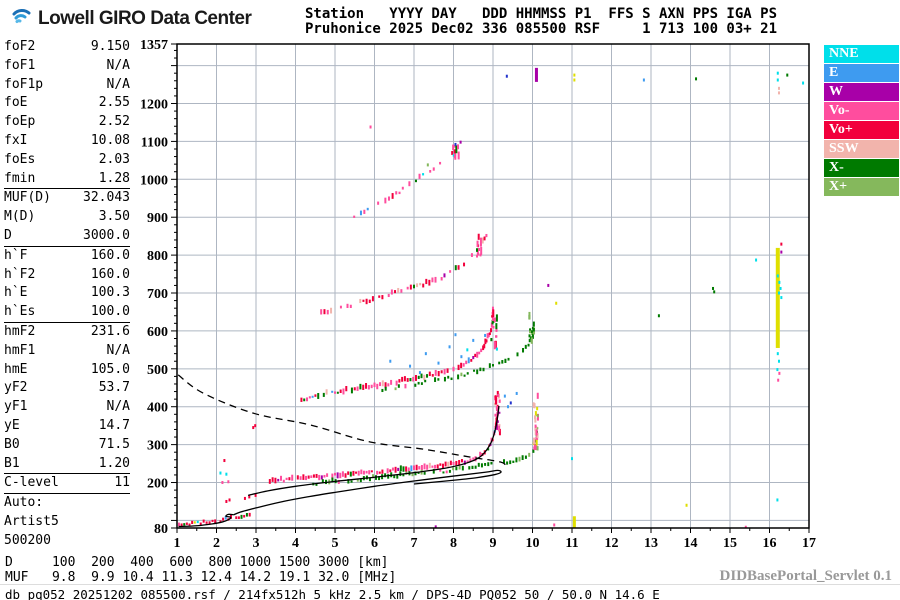 Image resolution: width=900 pixels, height=600 pixels. Describe the element at coordinates (114, 425) in the screenshot. I see `parameter-value: 14.7` at that location.